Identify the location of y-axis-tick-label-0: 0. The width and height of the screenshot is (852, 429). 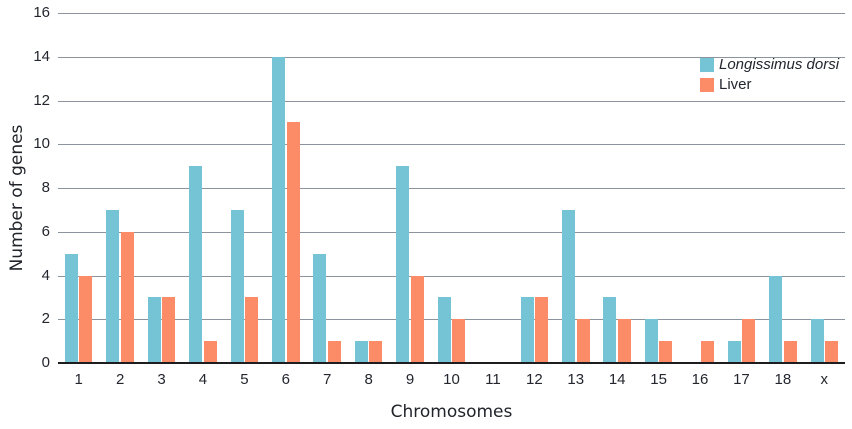
(45, 362).